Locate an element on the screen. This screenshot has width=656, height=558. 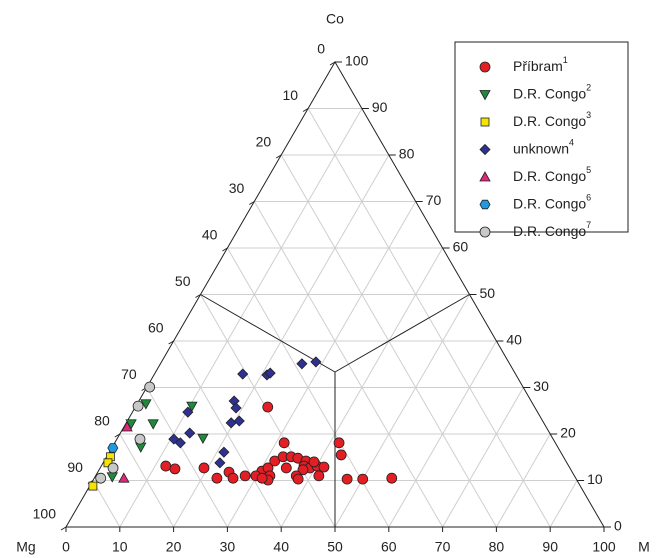
bottom-tick-label: 40 is located at coordinates (281, 547).